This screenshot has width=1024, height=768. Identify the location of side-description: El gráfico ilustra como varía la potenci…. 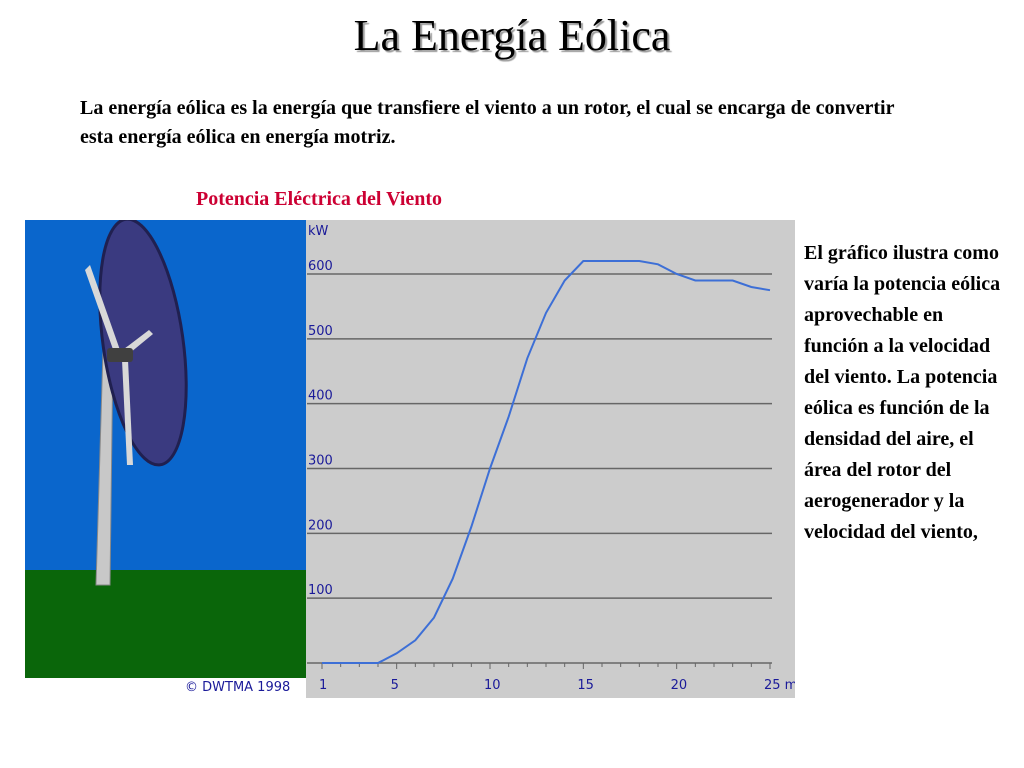
(902, 392).